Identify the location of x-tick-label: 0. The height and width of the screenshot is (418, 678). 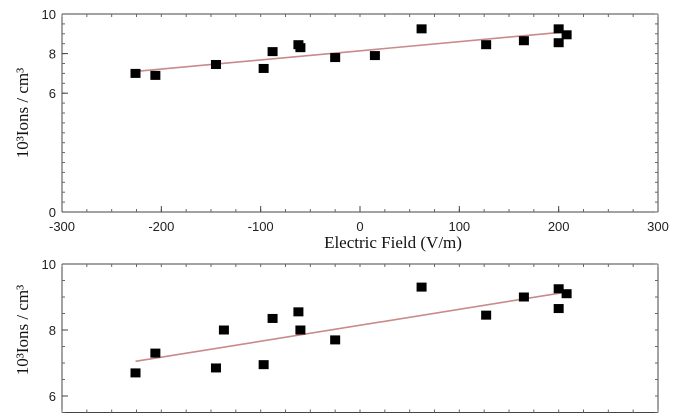
(359, 226).